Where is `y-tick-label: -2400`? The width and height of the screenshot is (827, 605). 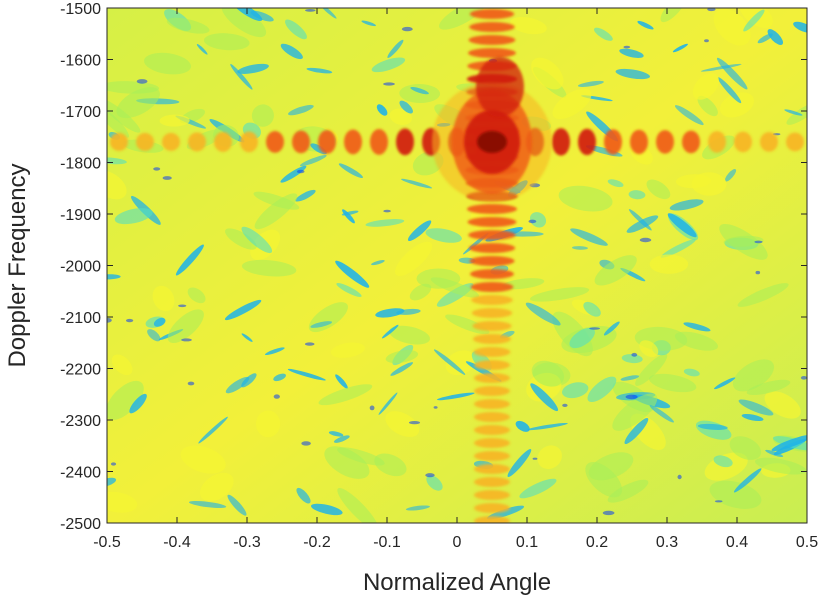 y-tick-label: -2400 is located at coordinates (80, 473).